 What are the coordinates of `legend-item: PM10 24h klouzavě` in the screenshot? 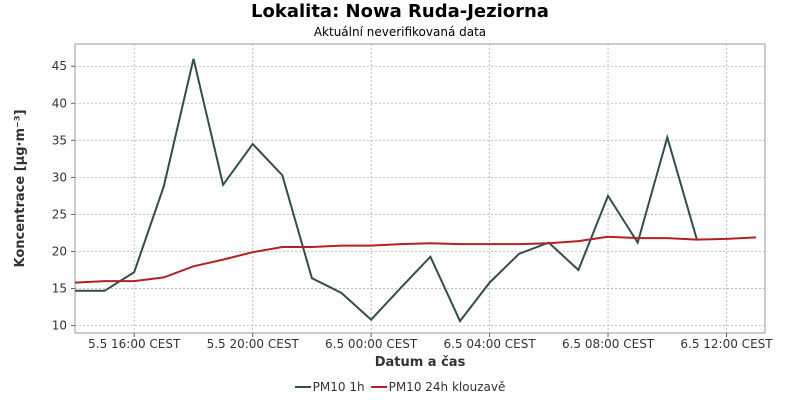 It's located at (438, 387).